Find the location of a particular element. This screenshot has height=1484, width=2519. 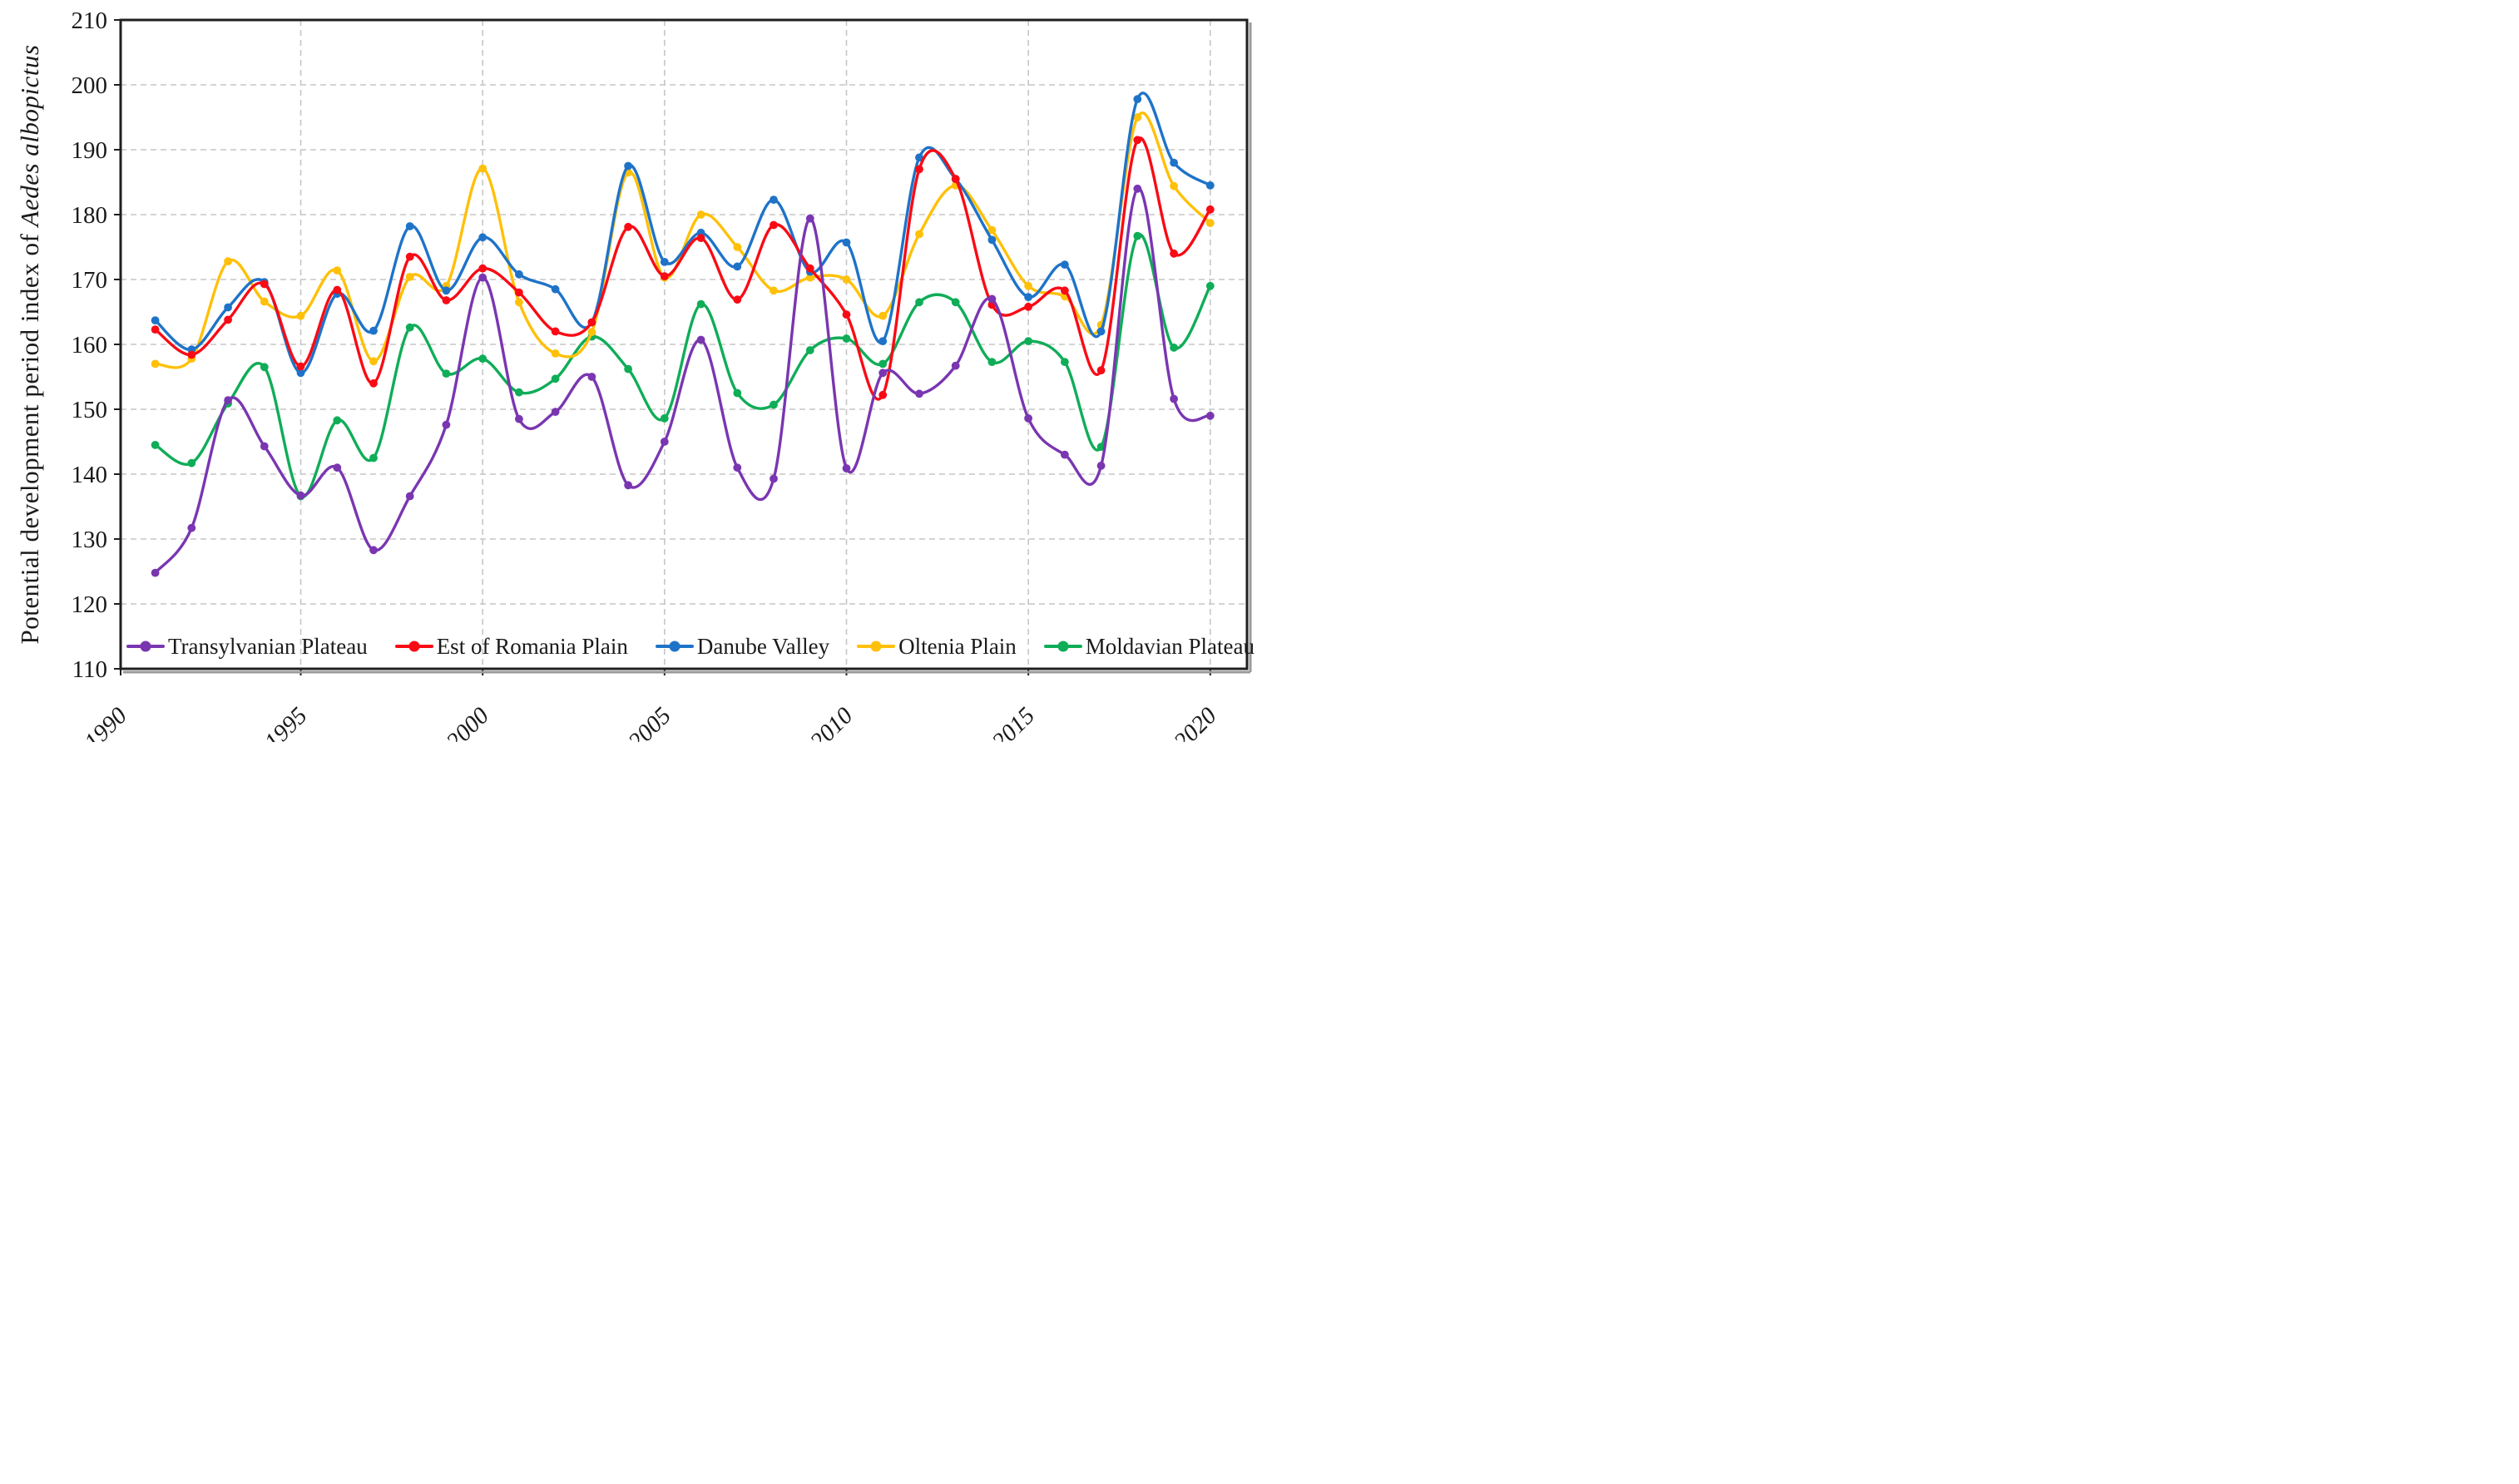

x-tick-label: 2010 is located at coordinates (832, 722).